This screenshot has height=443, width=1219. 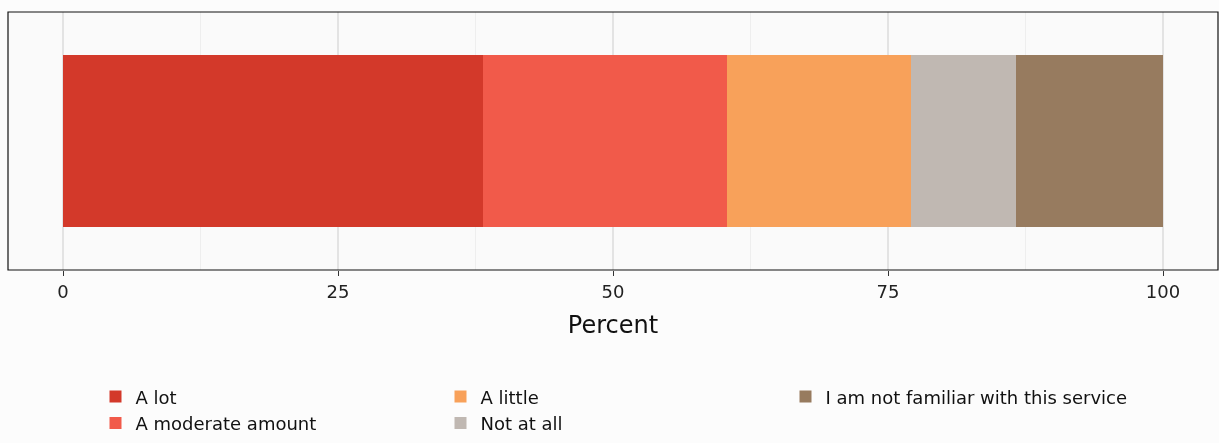 What do you see at coordinates (613, 324) in the screenshot?
I see `x-axis-title: Percent` at bounding box center [613, 324].